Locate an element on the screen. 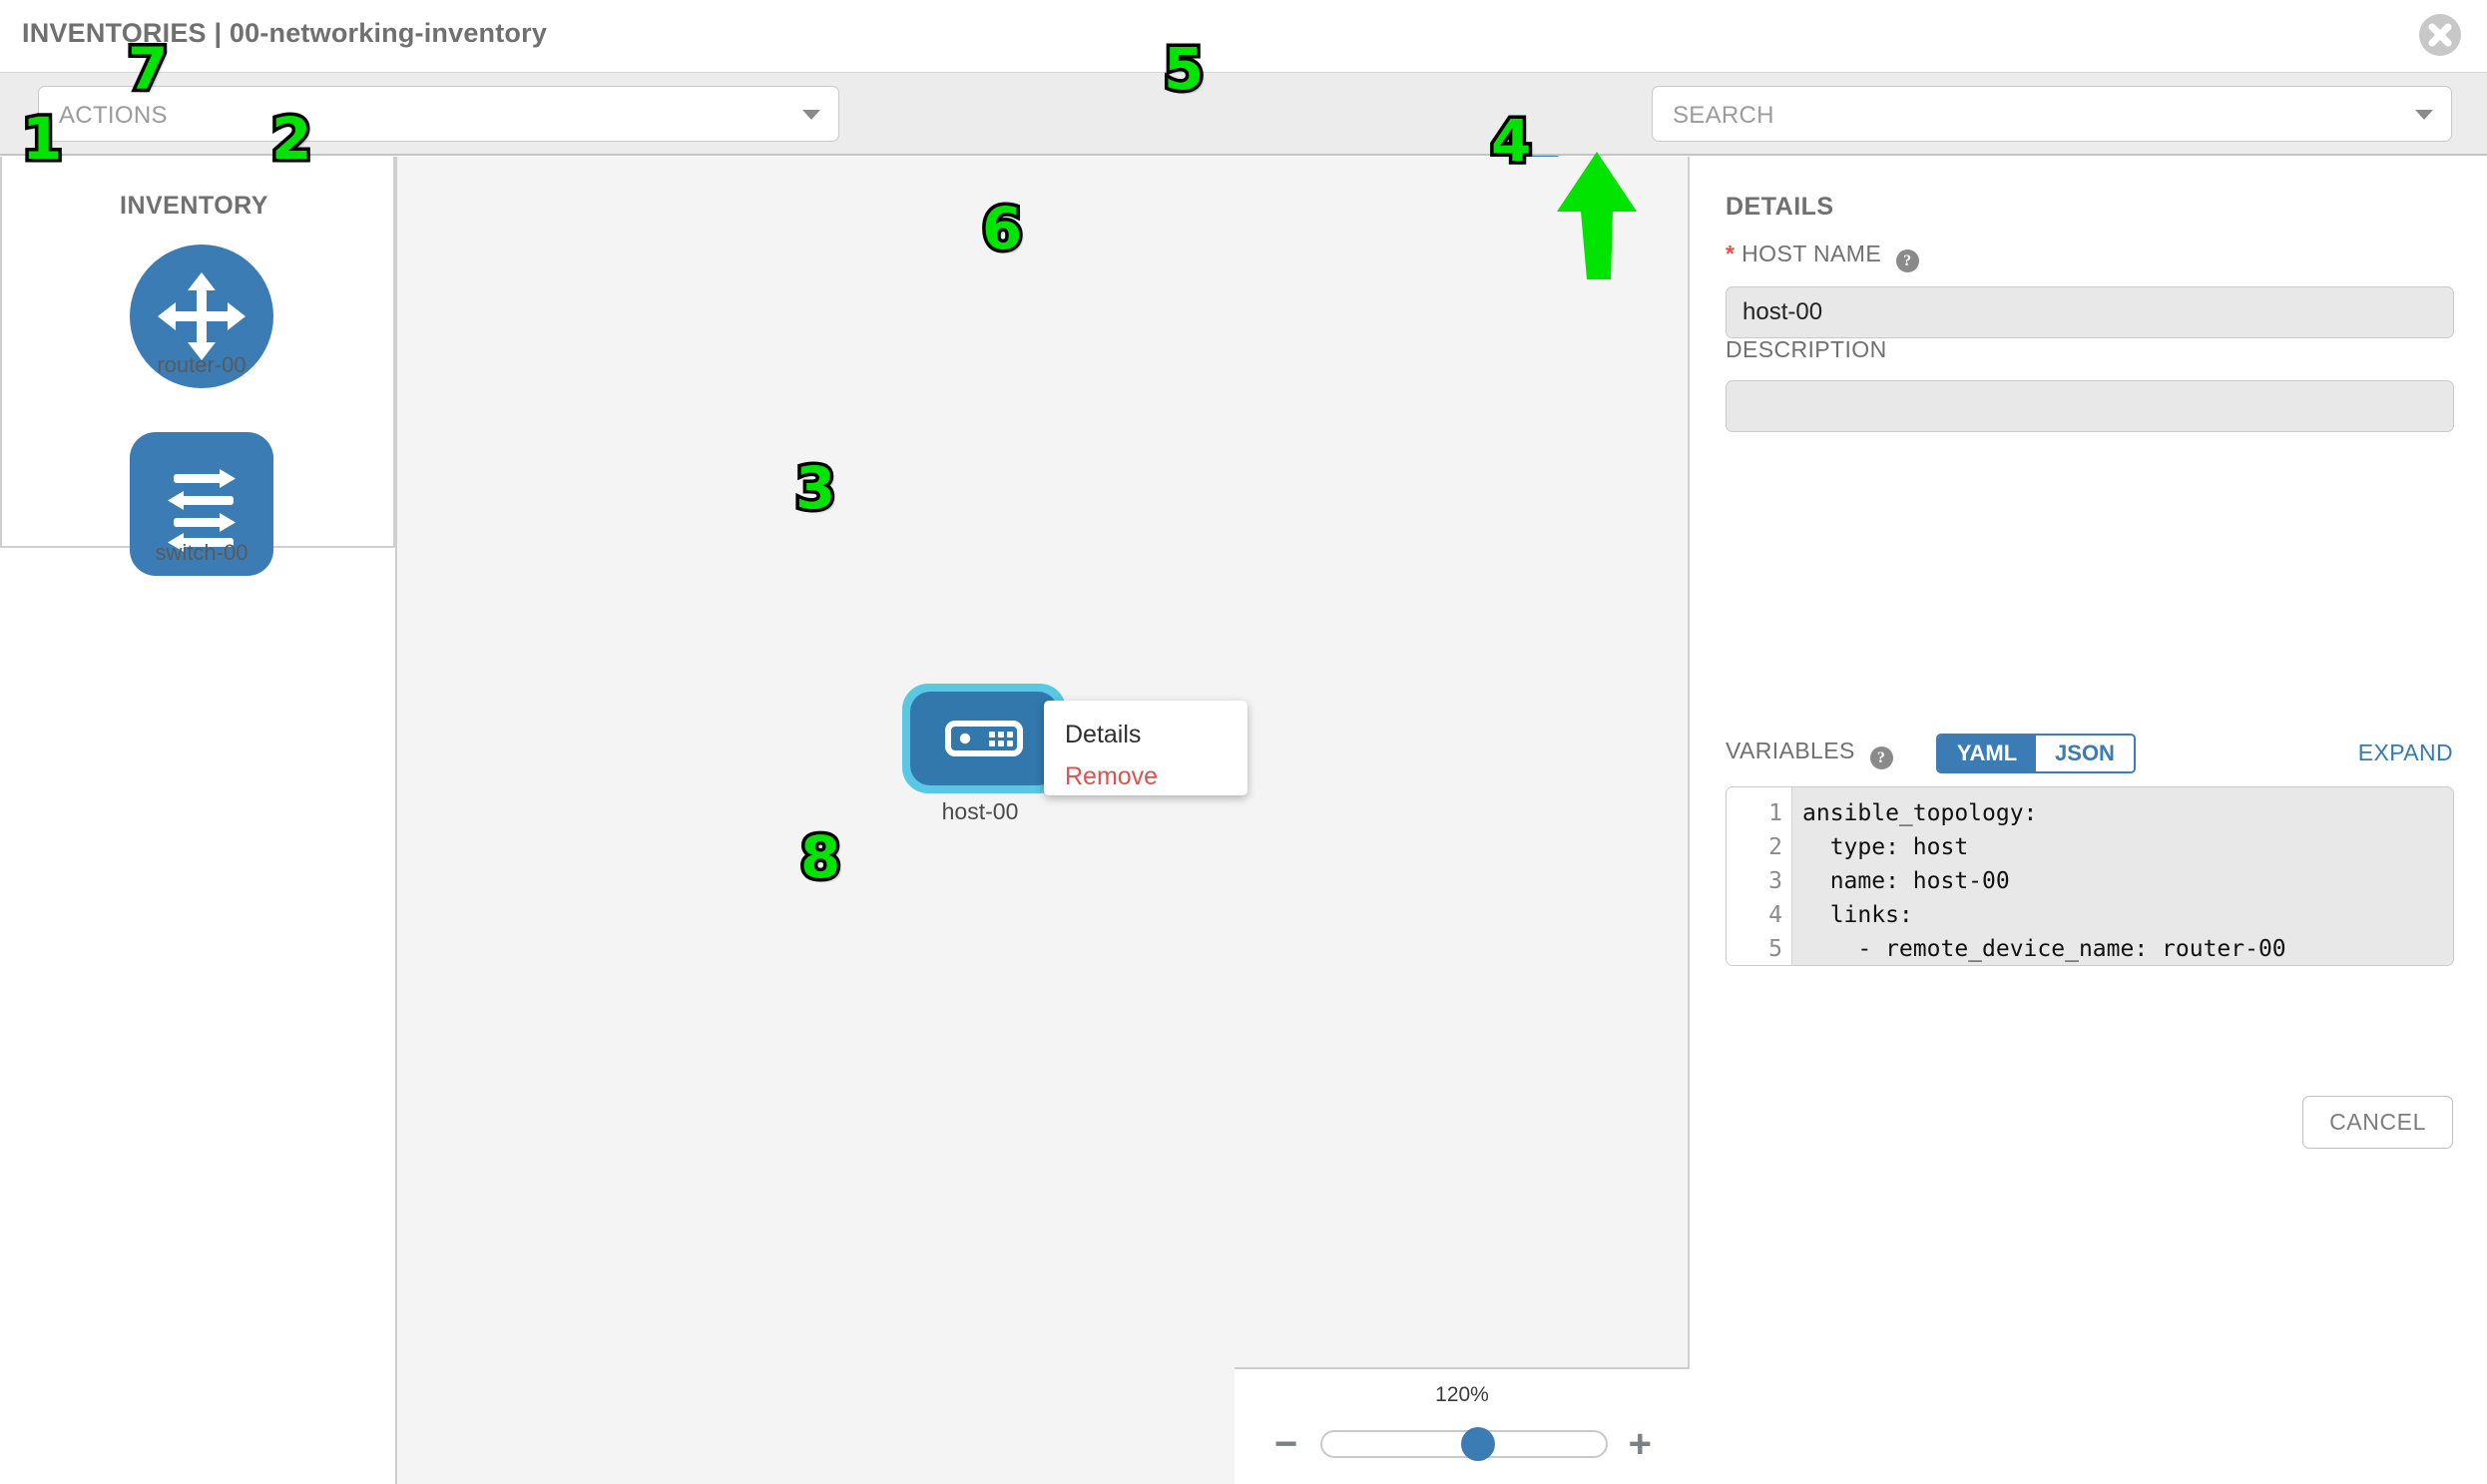 The image size is (2487, 1484). sidebar-item-router-00: router-00 is located at coordinates (201, 316).